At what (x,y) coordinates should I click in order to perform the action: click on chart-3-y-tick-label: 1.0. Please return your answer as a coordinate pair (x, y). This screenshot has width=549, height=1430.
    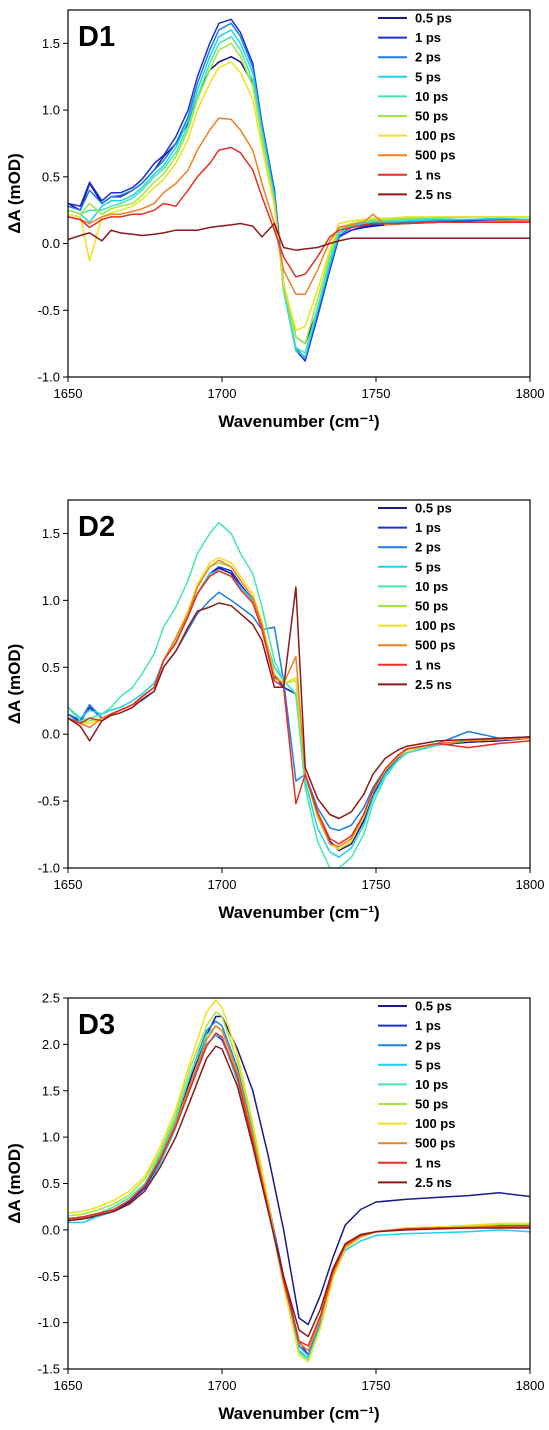
    Looking at the image, I should click on (51, 1137).